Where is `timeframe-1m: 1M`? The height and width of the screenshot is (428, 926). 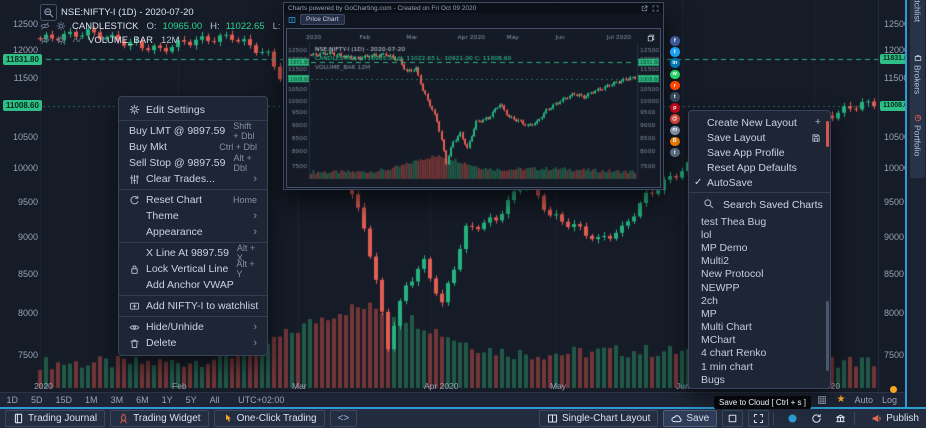 timeframe-1m: 1M is located at coordinates (91, 400).